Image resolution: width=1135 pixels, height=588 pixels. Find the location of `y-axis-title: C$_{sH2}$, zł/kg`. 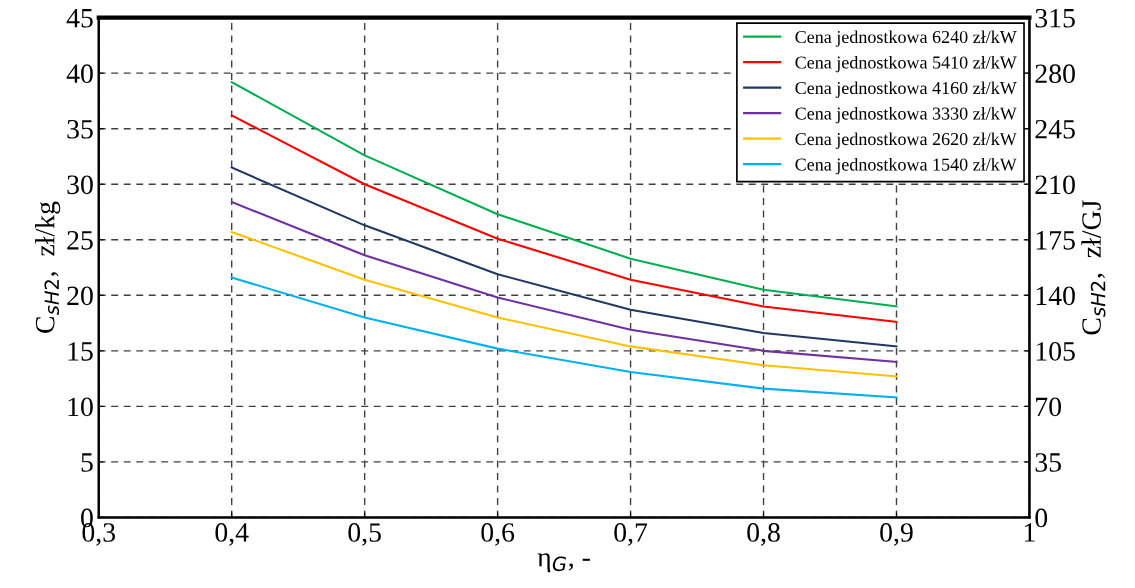

y-axis-title: C$_{sH2}$, zł/kg is located at coordinates (47, 267).